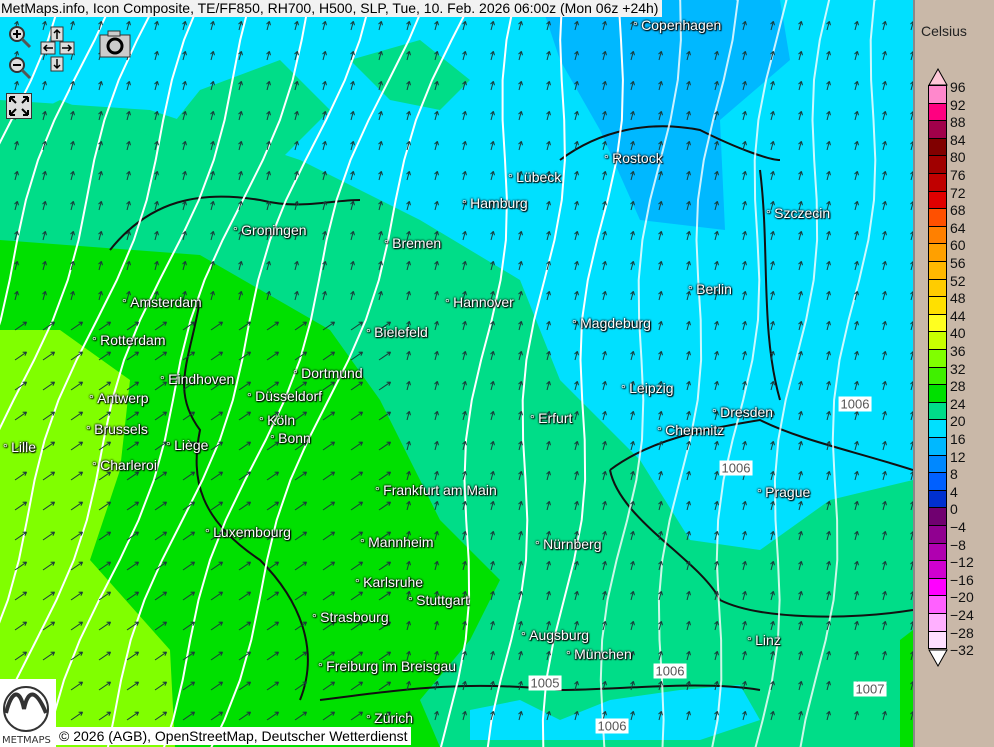 This screenshot has height=747, width=994. What do you see at coordinates (962, 597) in the screenshot?
I see `legend-label: −20` at bounding box center [962, 597].